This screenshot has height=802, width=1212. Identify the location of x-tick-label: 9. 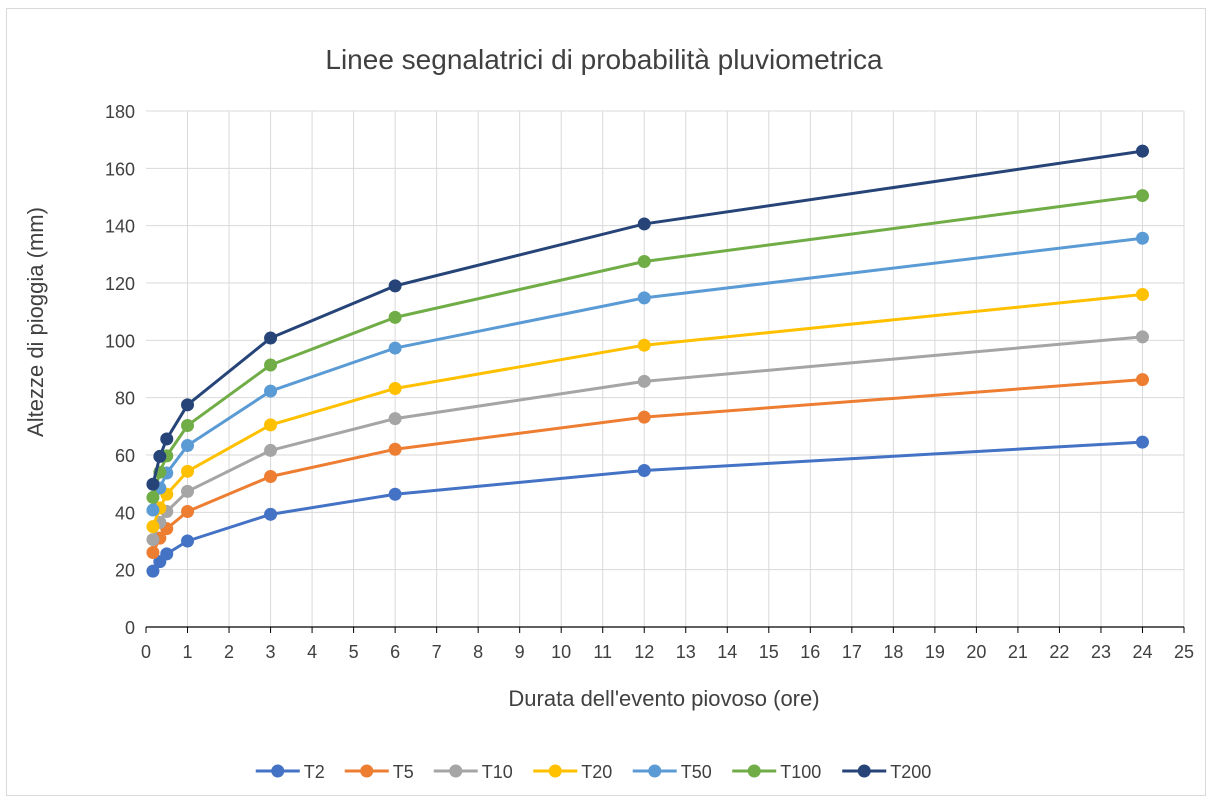
(520, 652).